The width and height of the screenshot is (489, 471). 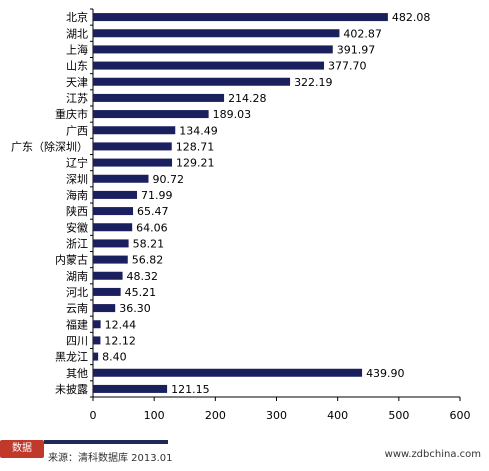 What do you see at coordinates (337, 415) in the screenshot?
I see `x-tick-label: 400` at bounding box center [337, 415].